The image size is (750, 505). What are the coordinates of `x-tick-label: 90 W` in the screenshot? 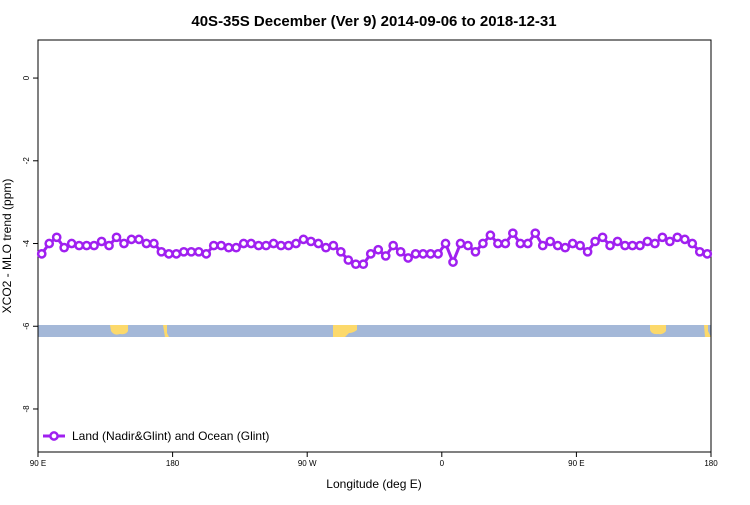 It's located at (307, 463).